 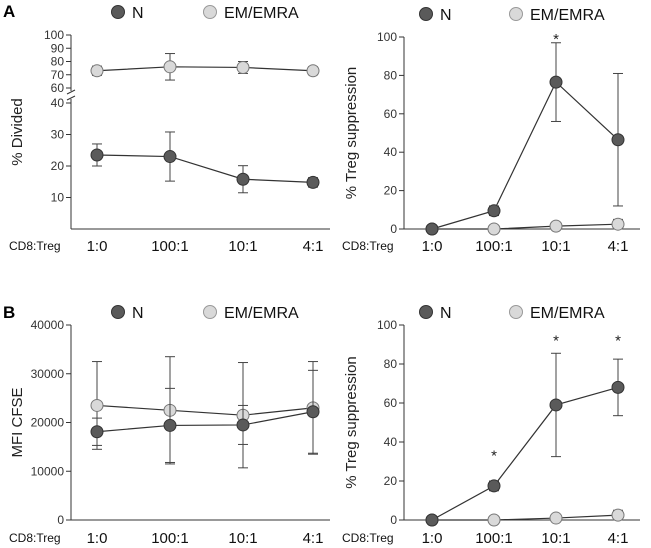 What do you see at coordinates (58, 75) in the screenshot?
I see `y-tick-label: 70` at bounding box center [58, 75].